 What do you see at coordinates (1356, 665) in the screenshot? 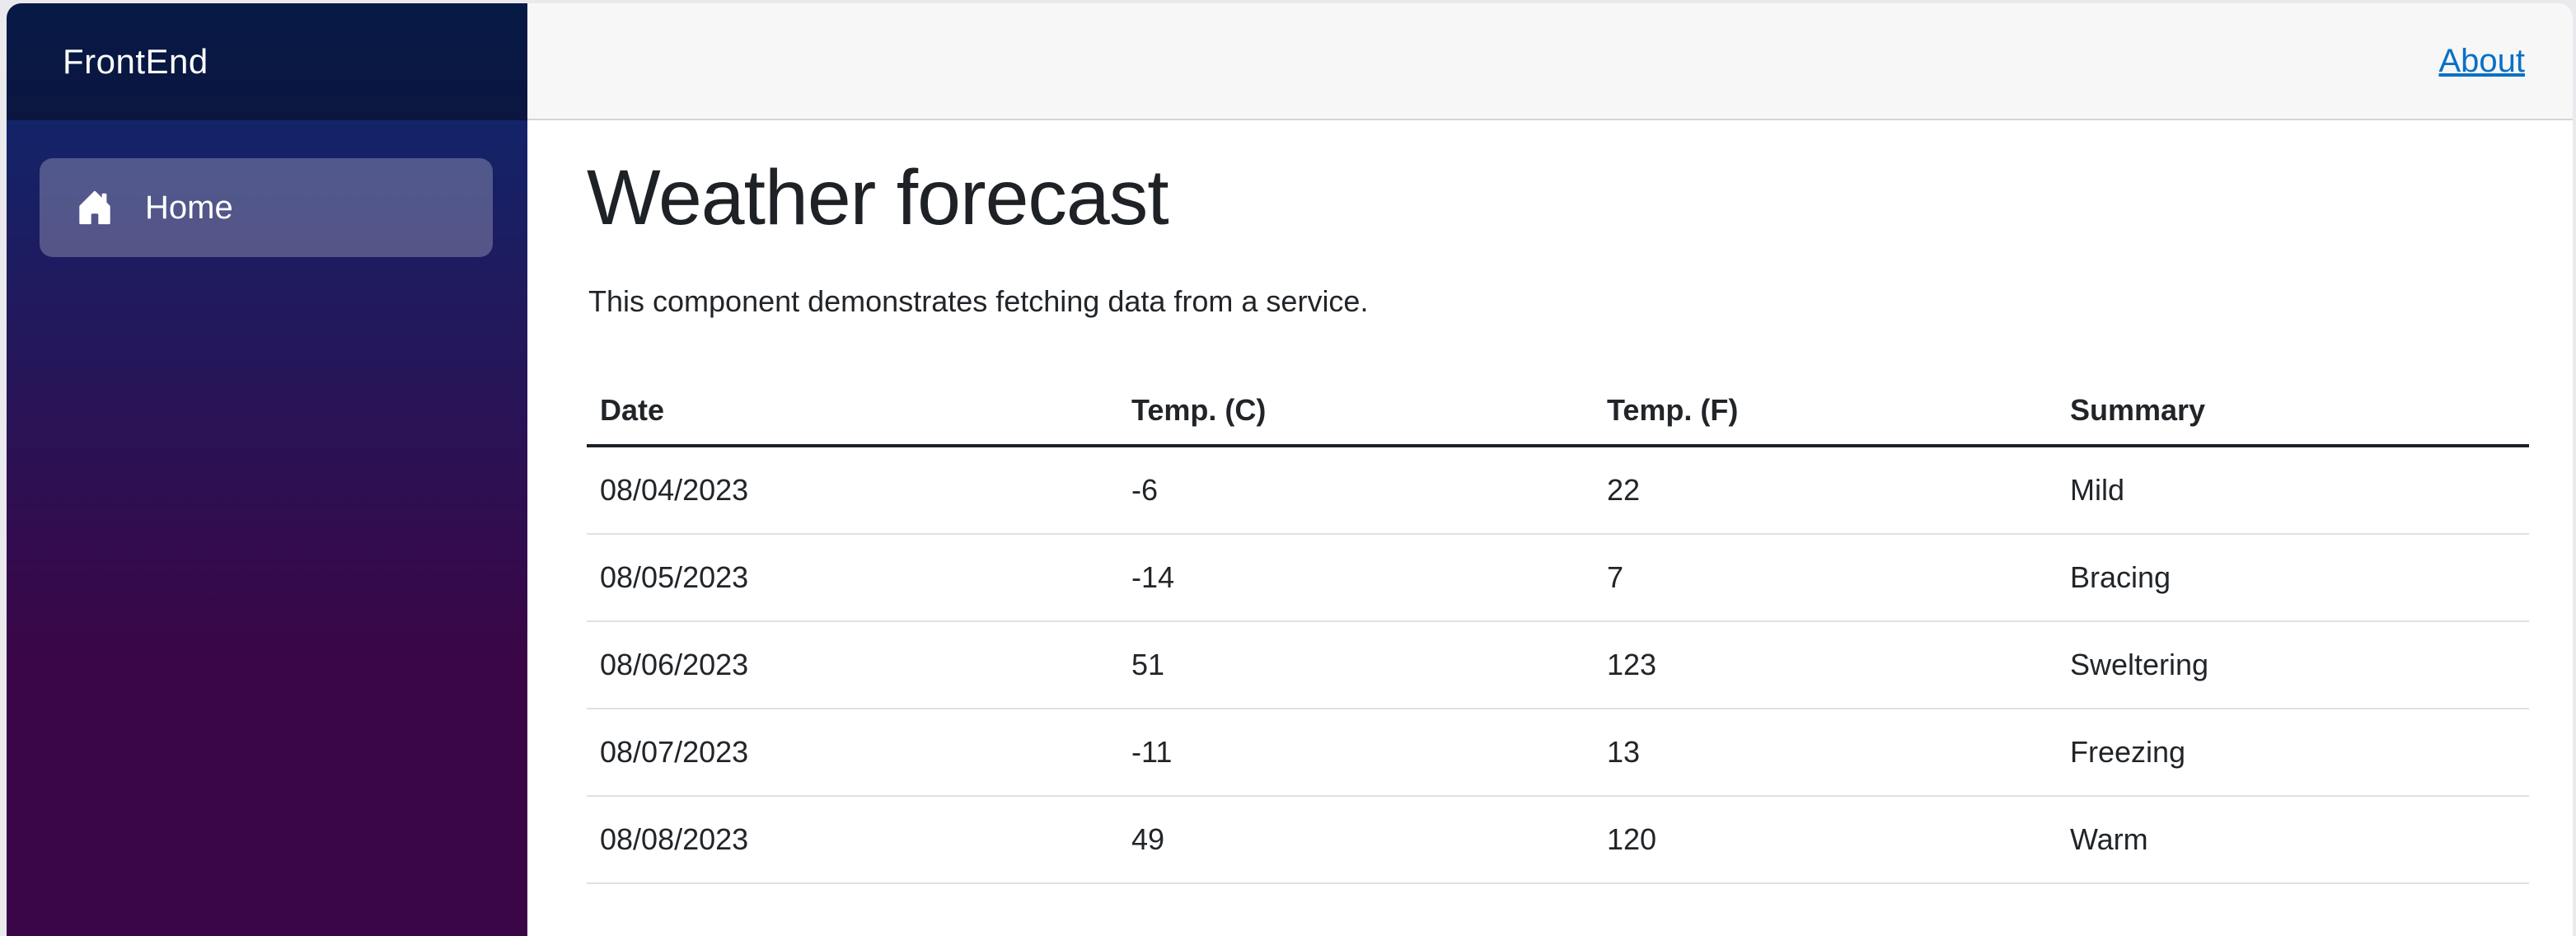
I see `table-cell: 51` at bounding box center [1356, 665].